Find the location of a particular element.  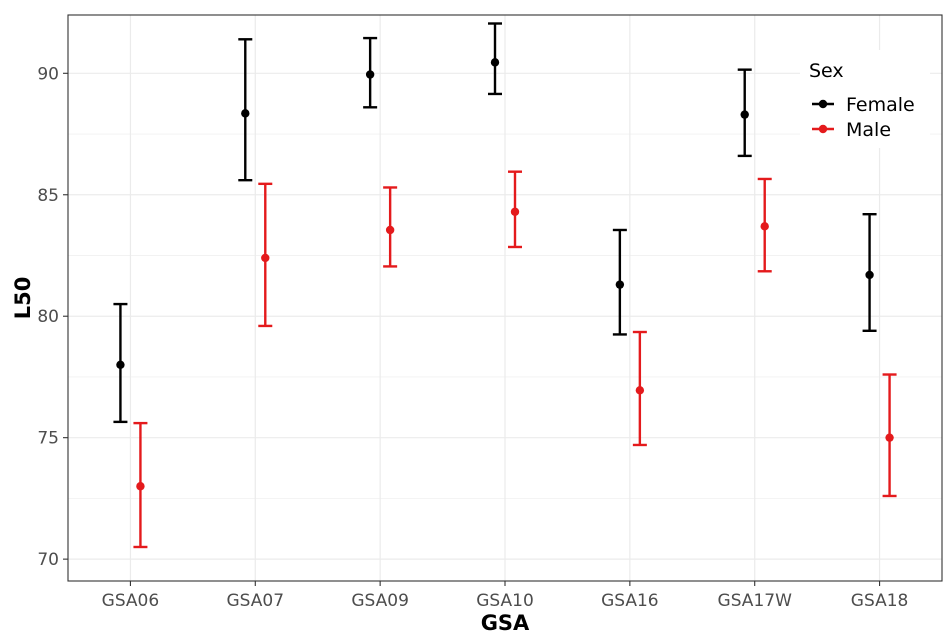

x-tick-label: GSA16 is located at coordinates (630, 601).